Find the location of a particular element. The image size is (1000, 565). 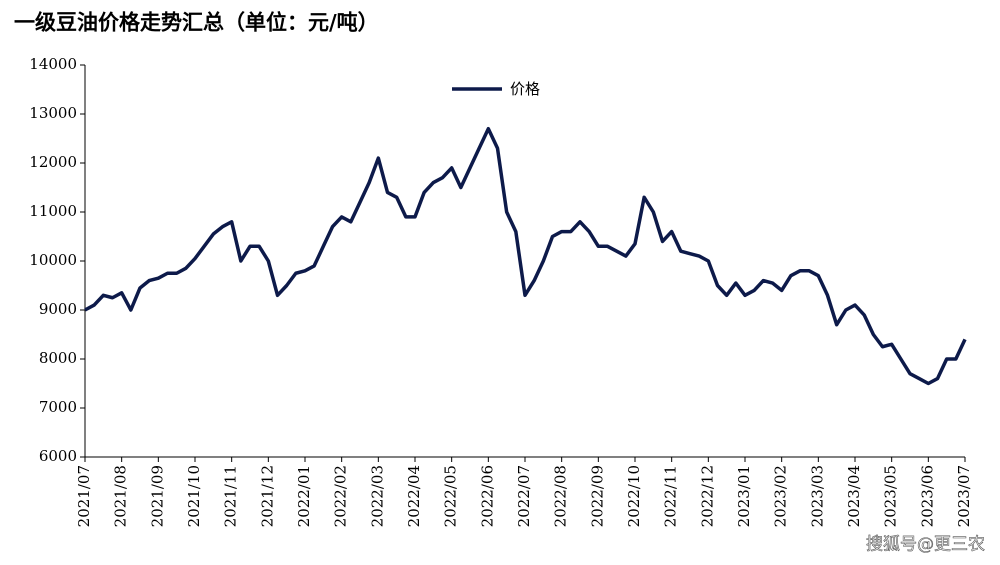

x-tick-label: 2022/09 is located at coordinates (597, 496).